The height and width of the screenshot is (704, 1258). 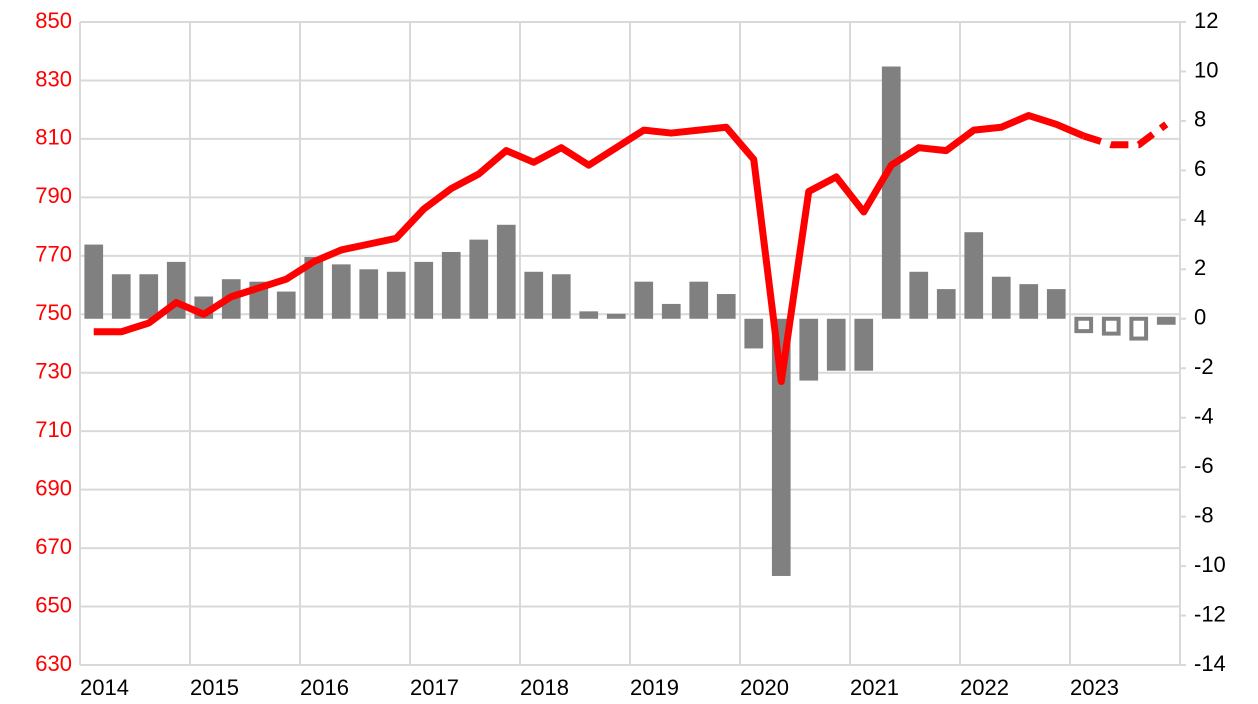 What do you see at coordinates (544, 687) in the screenshot?
I see `x-tick-label: 2018` at bounding box center [544, 687].